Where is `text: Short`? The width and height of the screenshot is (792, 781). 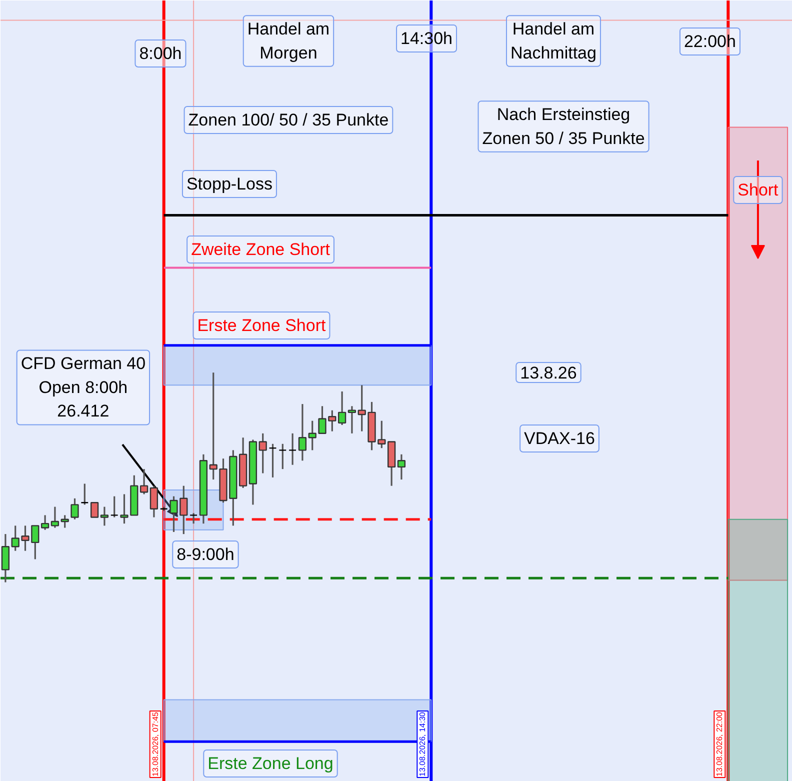
text: Short is located at coordinates (758, 190).